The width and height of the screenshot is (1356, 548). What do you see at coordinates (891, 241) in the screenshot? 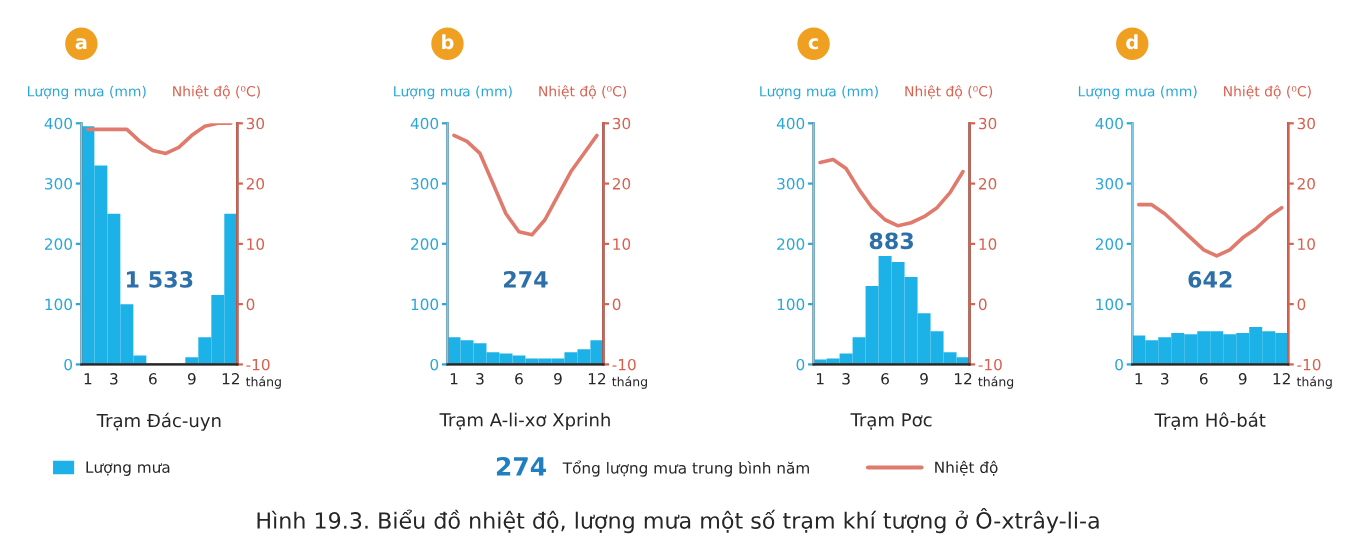
I see `annotation: 883` at bounding box center [891, 241].